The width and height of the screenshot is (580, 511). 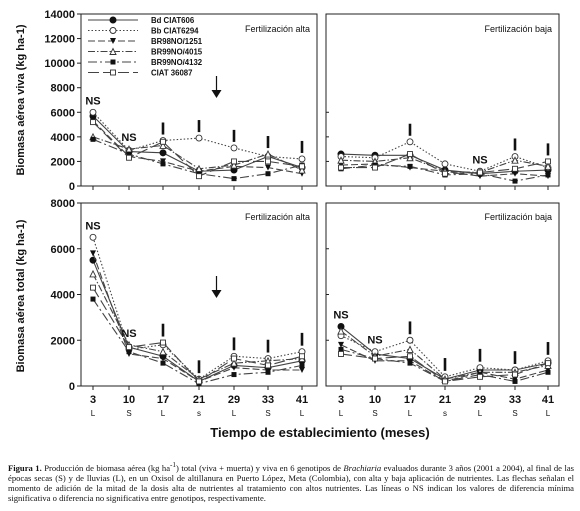 What do you see at coordinates (173, 20) in the screenshot?
I see `legend-label-0: Bd CIAT606` at bounding box center [173, 20].